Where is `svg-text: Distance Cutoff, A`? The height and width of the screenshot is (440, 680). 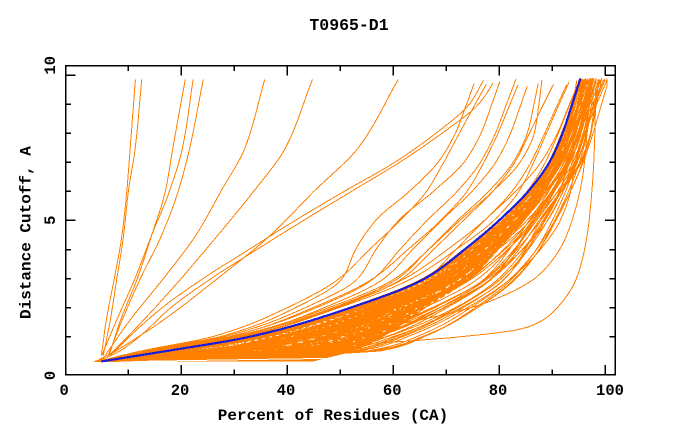 svg-text: Distance Cutoff, A is located at coordinates (26, 232).